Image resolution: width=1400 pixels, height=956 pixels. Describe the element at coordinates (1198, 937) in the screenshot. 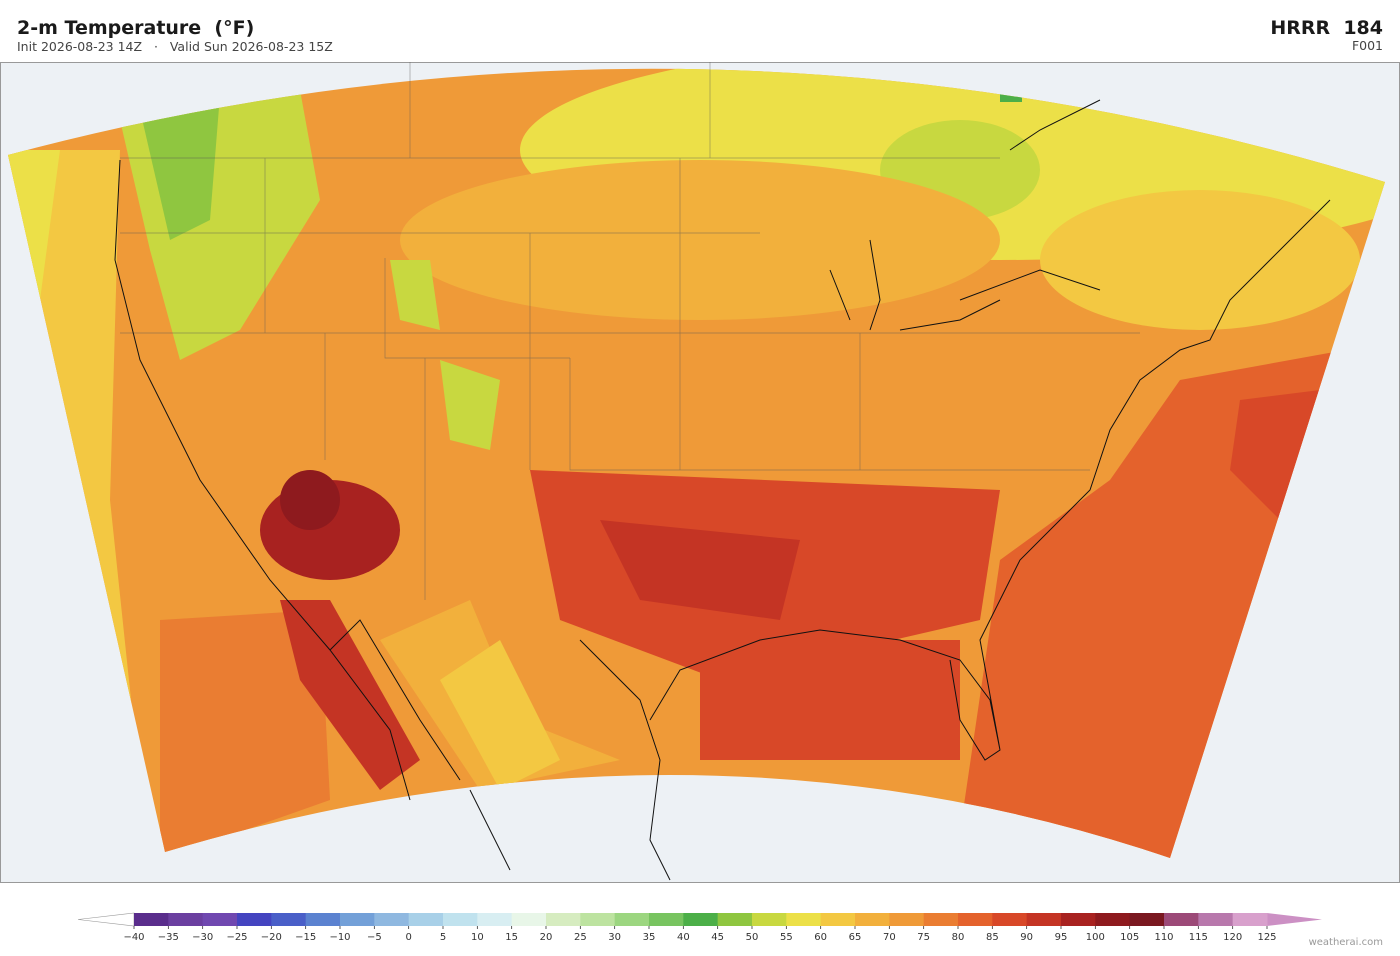

I see `tick-label: 115` at that location.